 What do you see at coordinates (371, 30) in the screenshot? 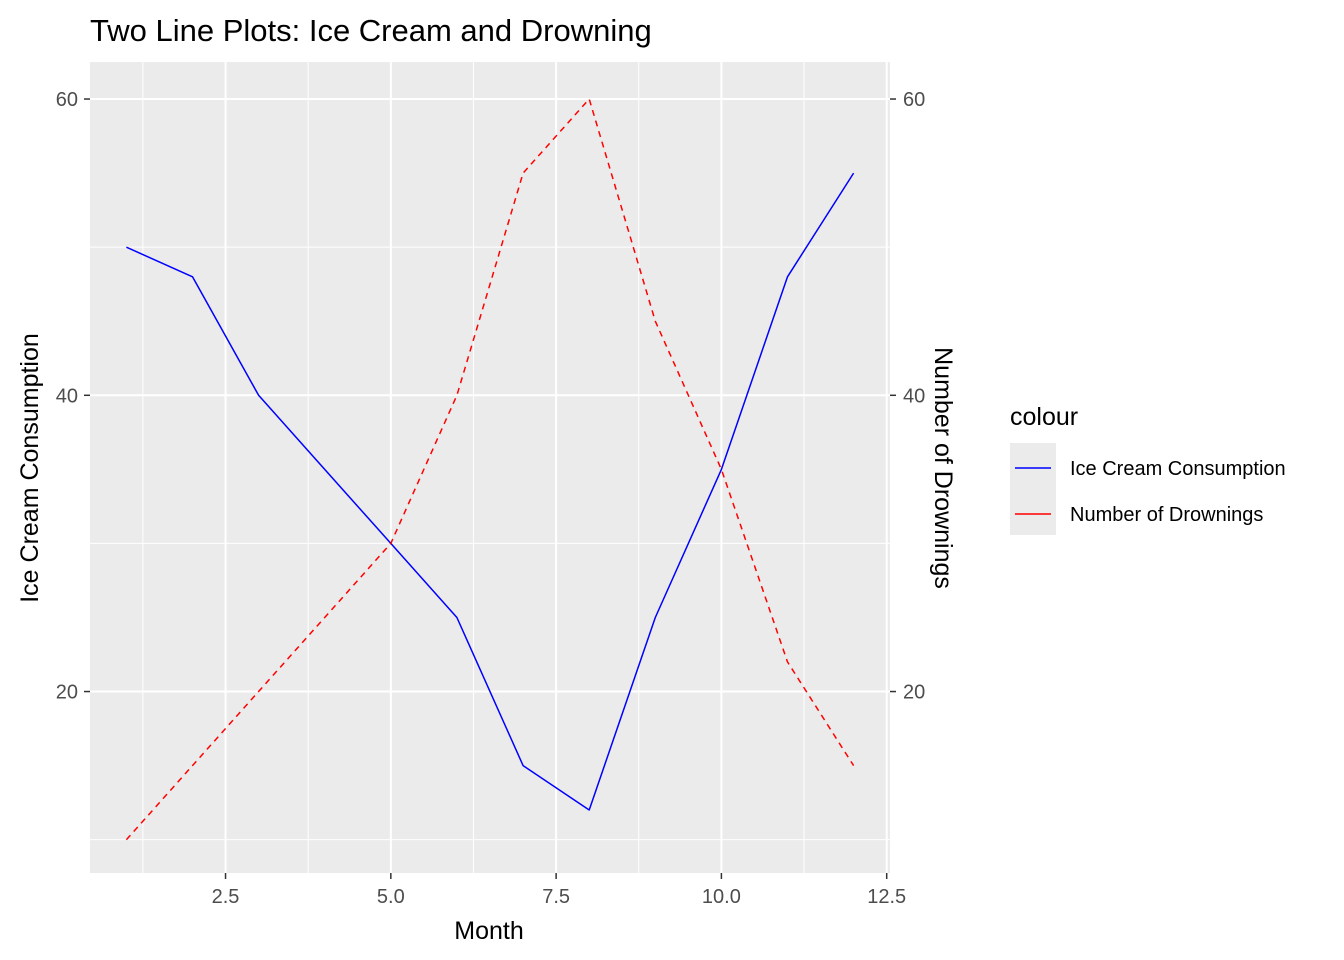
I see `chart-title: Two Line Plots: Ice Cream and Drowning` at bounding box center [371, 30].